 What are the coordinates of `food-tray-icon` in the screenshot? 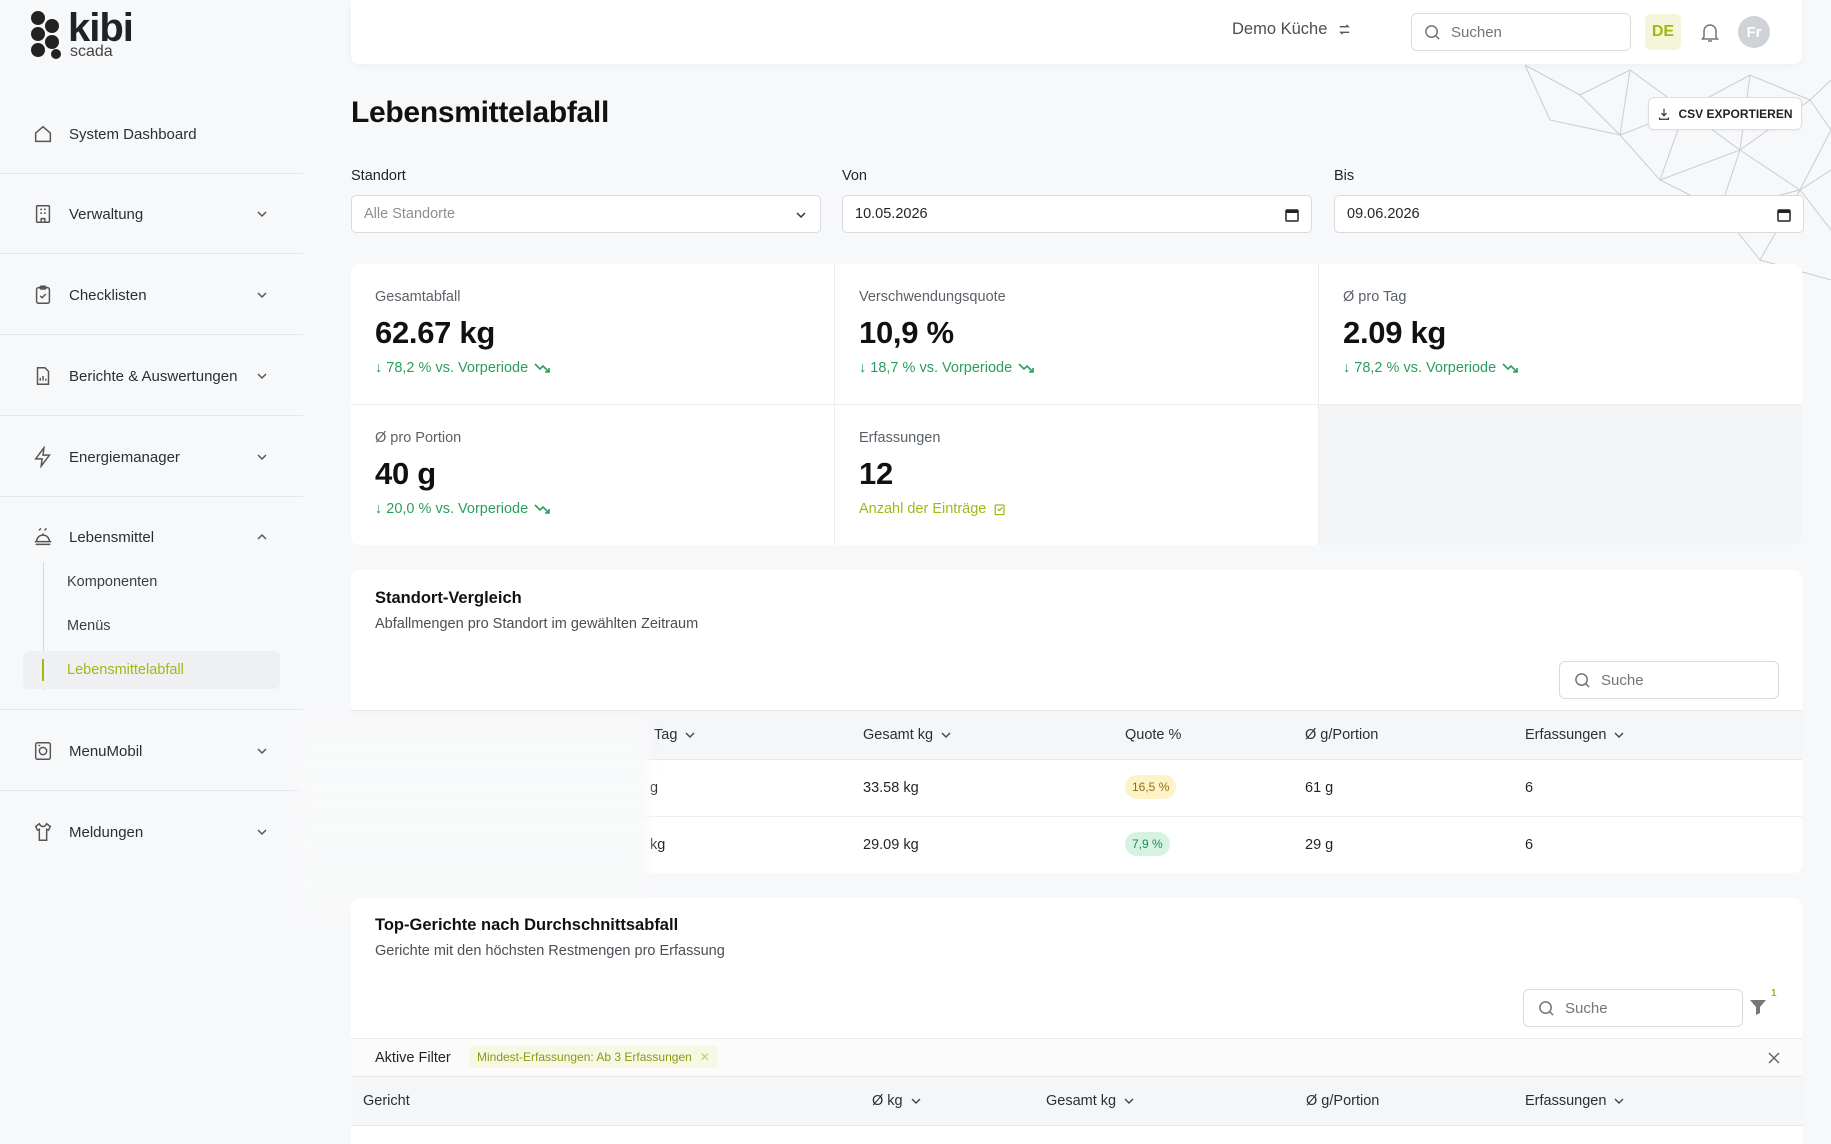 It's located at (43, 537).